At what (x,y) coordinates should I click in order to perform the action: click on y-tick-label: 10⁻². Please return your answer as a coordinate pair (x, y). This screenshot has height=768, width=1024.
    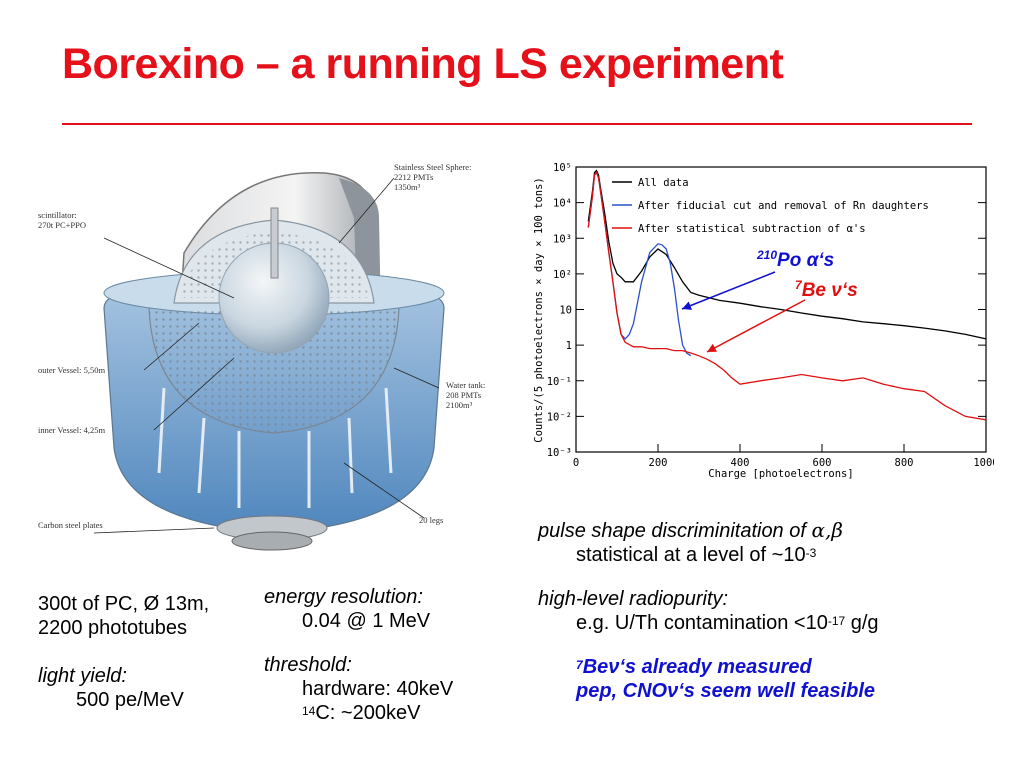
    Looking at the image, I should click on (559, 417).